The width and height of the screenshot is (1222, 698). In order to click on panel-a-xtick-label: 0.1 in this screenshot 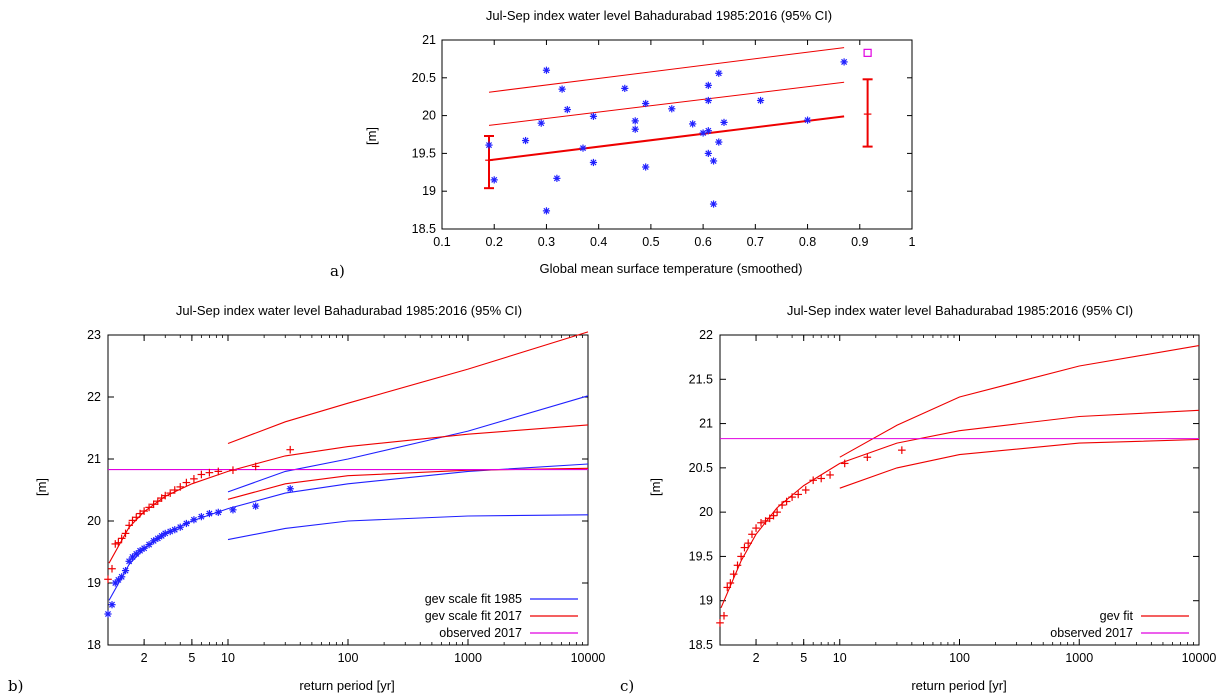, I will do `click(441, 242)`.